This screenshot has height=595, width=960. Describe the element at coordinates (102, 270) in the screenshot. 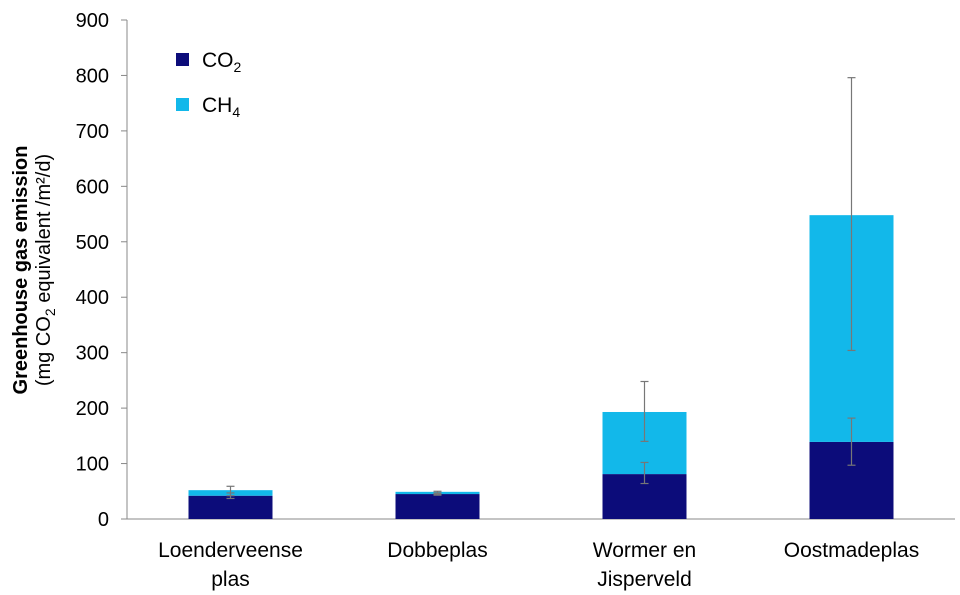

I see `y-axis: 0 100 200 300 400 500 600 700 800 900` at that location.